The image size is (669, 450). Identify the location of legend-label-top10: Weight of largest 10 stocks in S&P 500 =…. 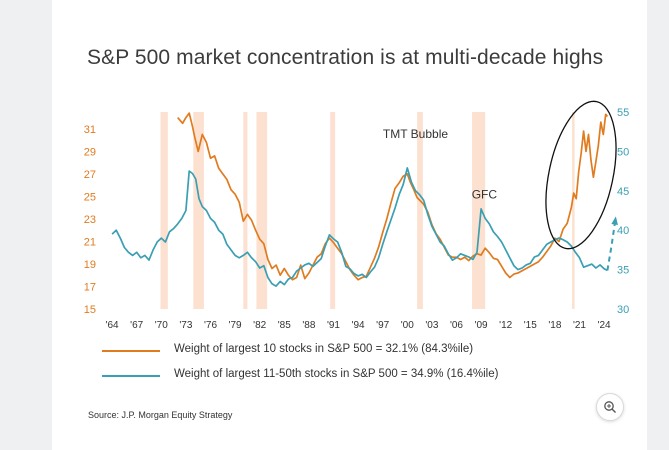
(324, 349).